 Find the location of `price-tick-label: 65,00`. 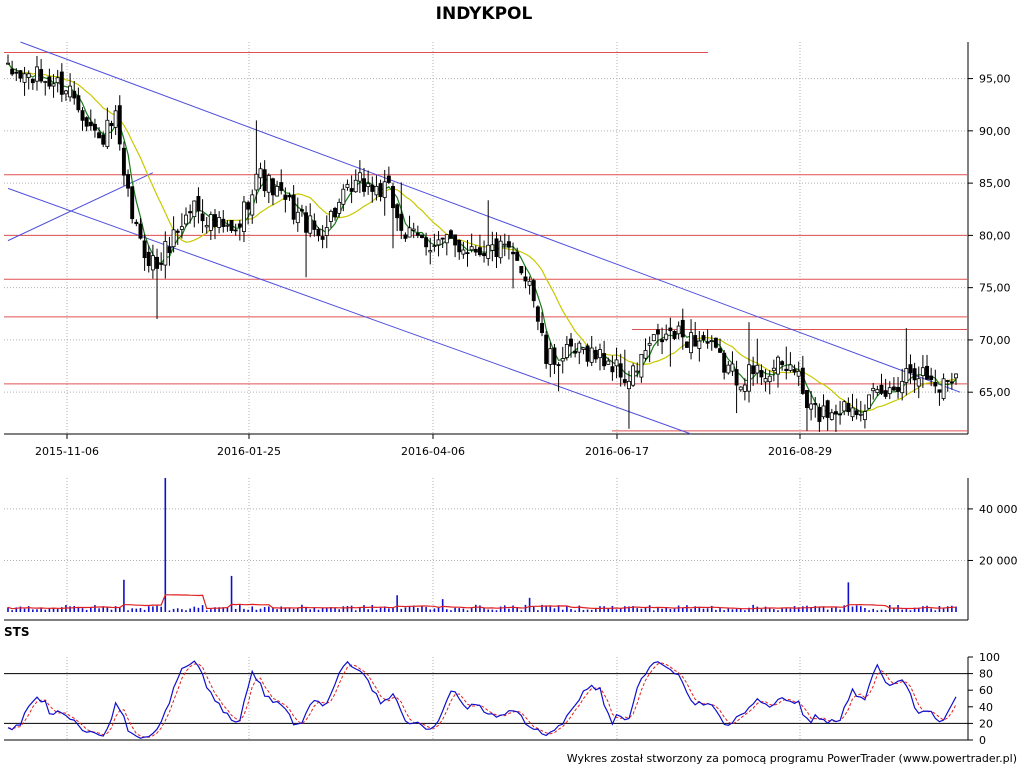

price-tick-label: 65,00 is located at coordinates (995, 392).